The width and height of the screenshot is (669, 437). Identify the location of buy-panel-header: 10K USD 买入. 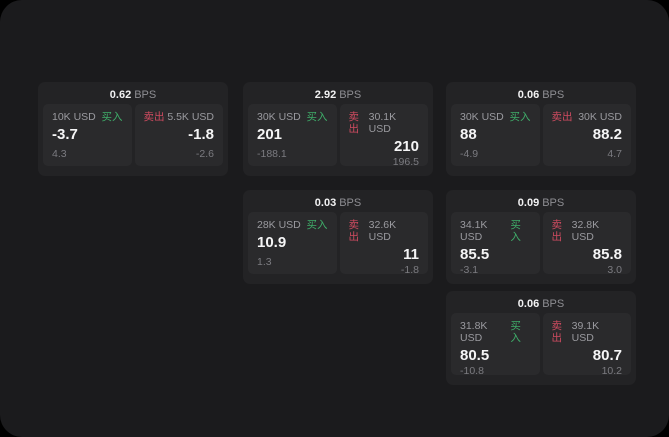
(87, 117).